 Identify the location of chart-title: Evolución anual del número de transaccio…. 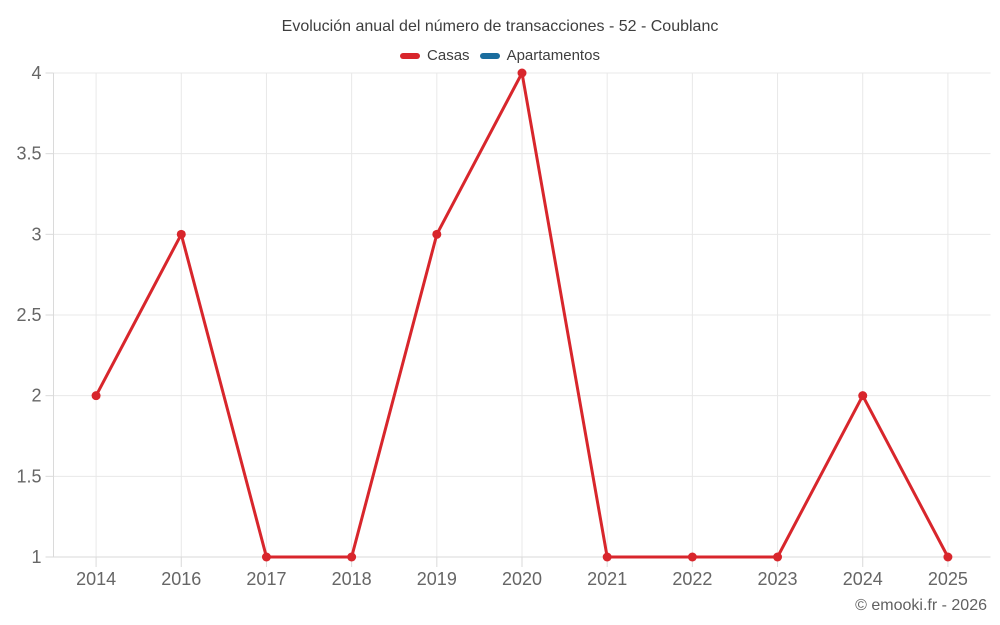
(500, 26).